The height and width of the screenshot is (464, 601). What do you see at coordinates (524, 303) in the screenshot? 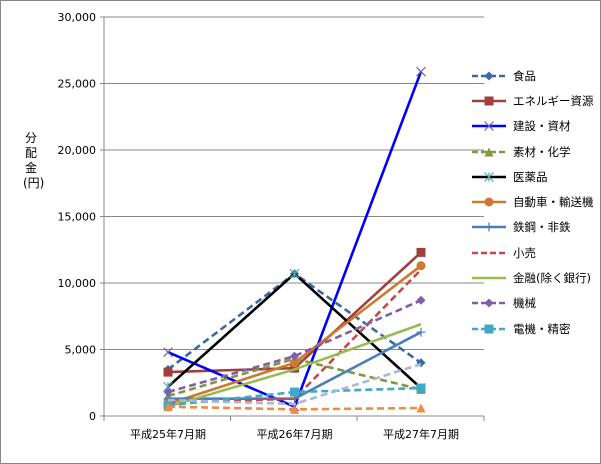
I see `legend-label: 機械` at bounding box center [524, 303].